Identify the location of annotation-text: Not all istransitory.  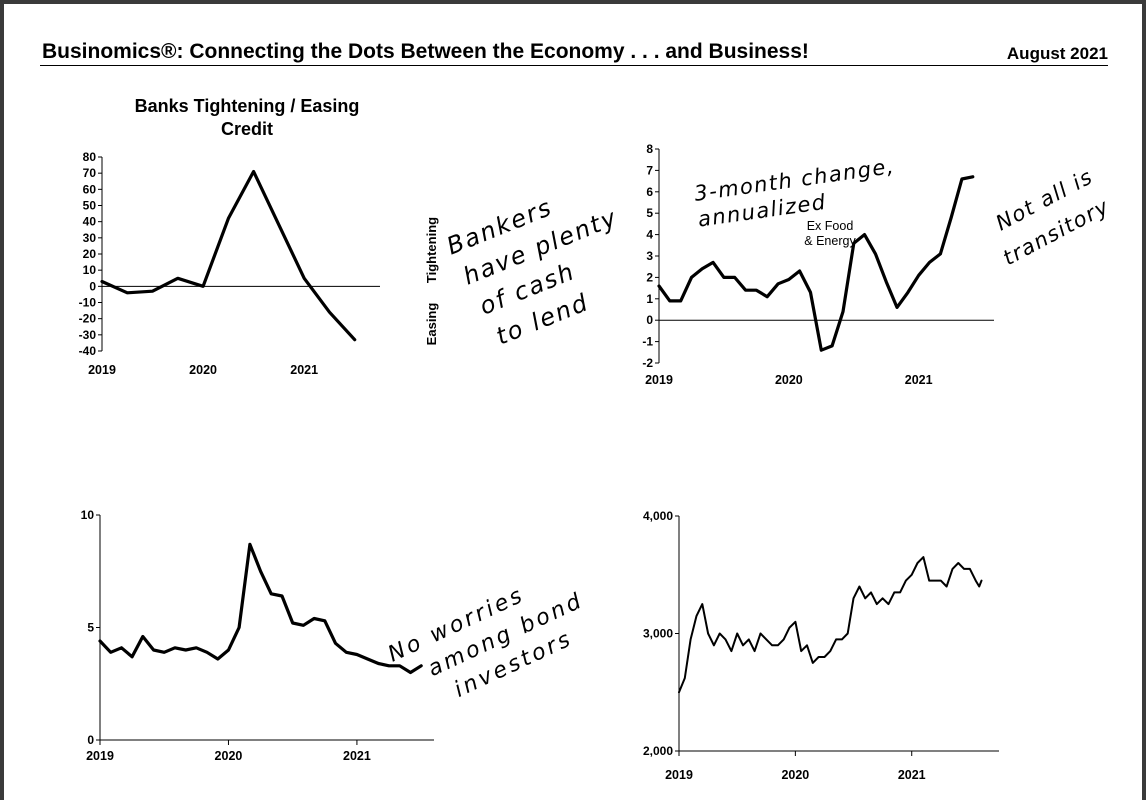
(1048, 217).